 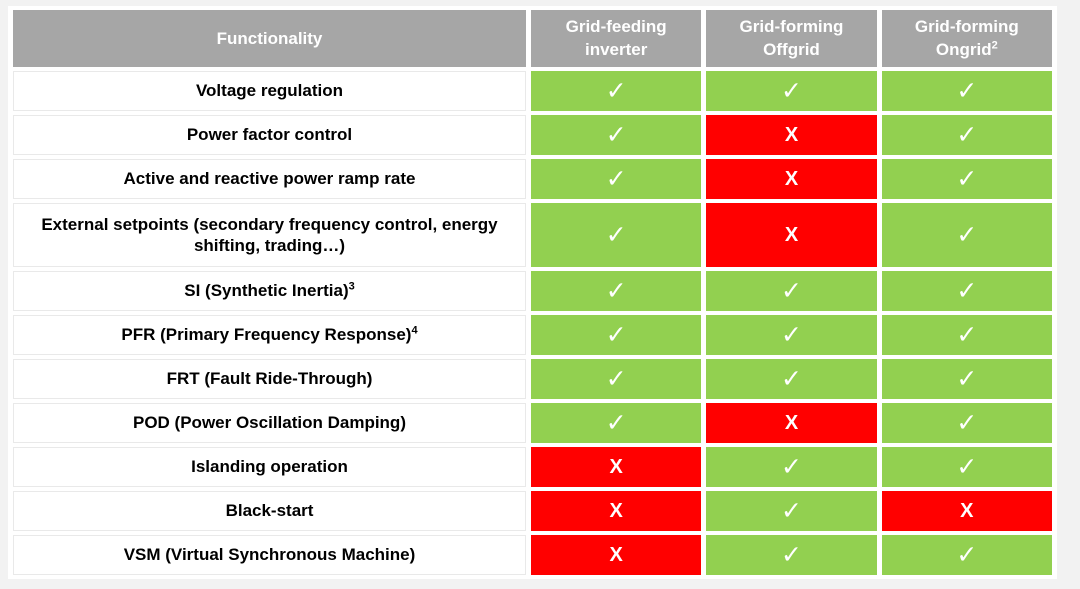 What do you see at coordinates (269, 179) in the screenshot?
I see `row-label: Active and reactive power ramp rate` at bounding box center [269, 179].